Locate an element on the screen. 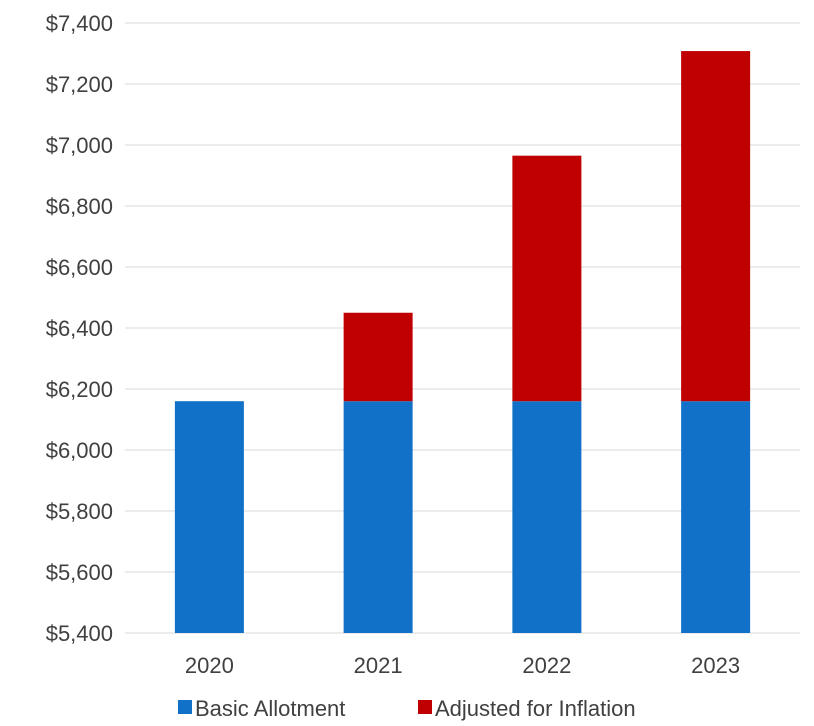 The image size is (814, 726). y-tick-label: $6,000 is located at coordinates (79, 450).